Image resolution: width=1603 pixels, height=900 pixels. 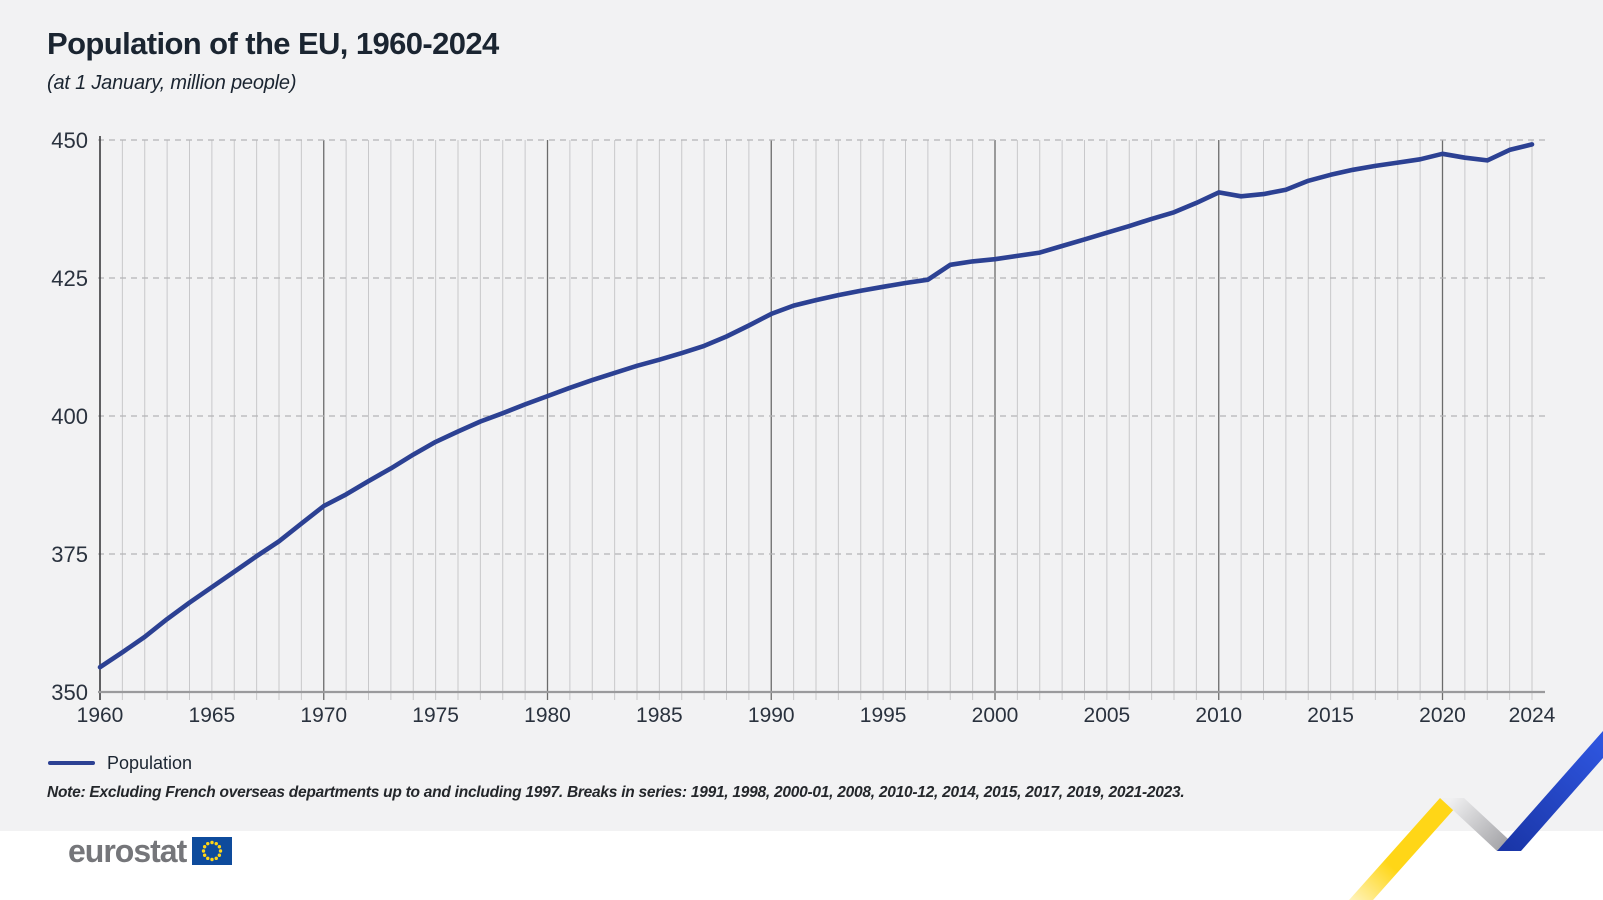 What do you see at coordinates (1107, 715) in the screenshot?
I see `svg-text: 2005` at bounding box center [1107, 715].